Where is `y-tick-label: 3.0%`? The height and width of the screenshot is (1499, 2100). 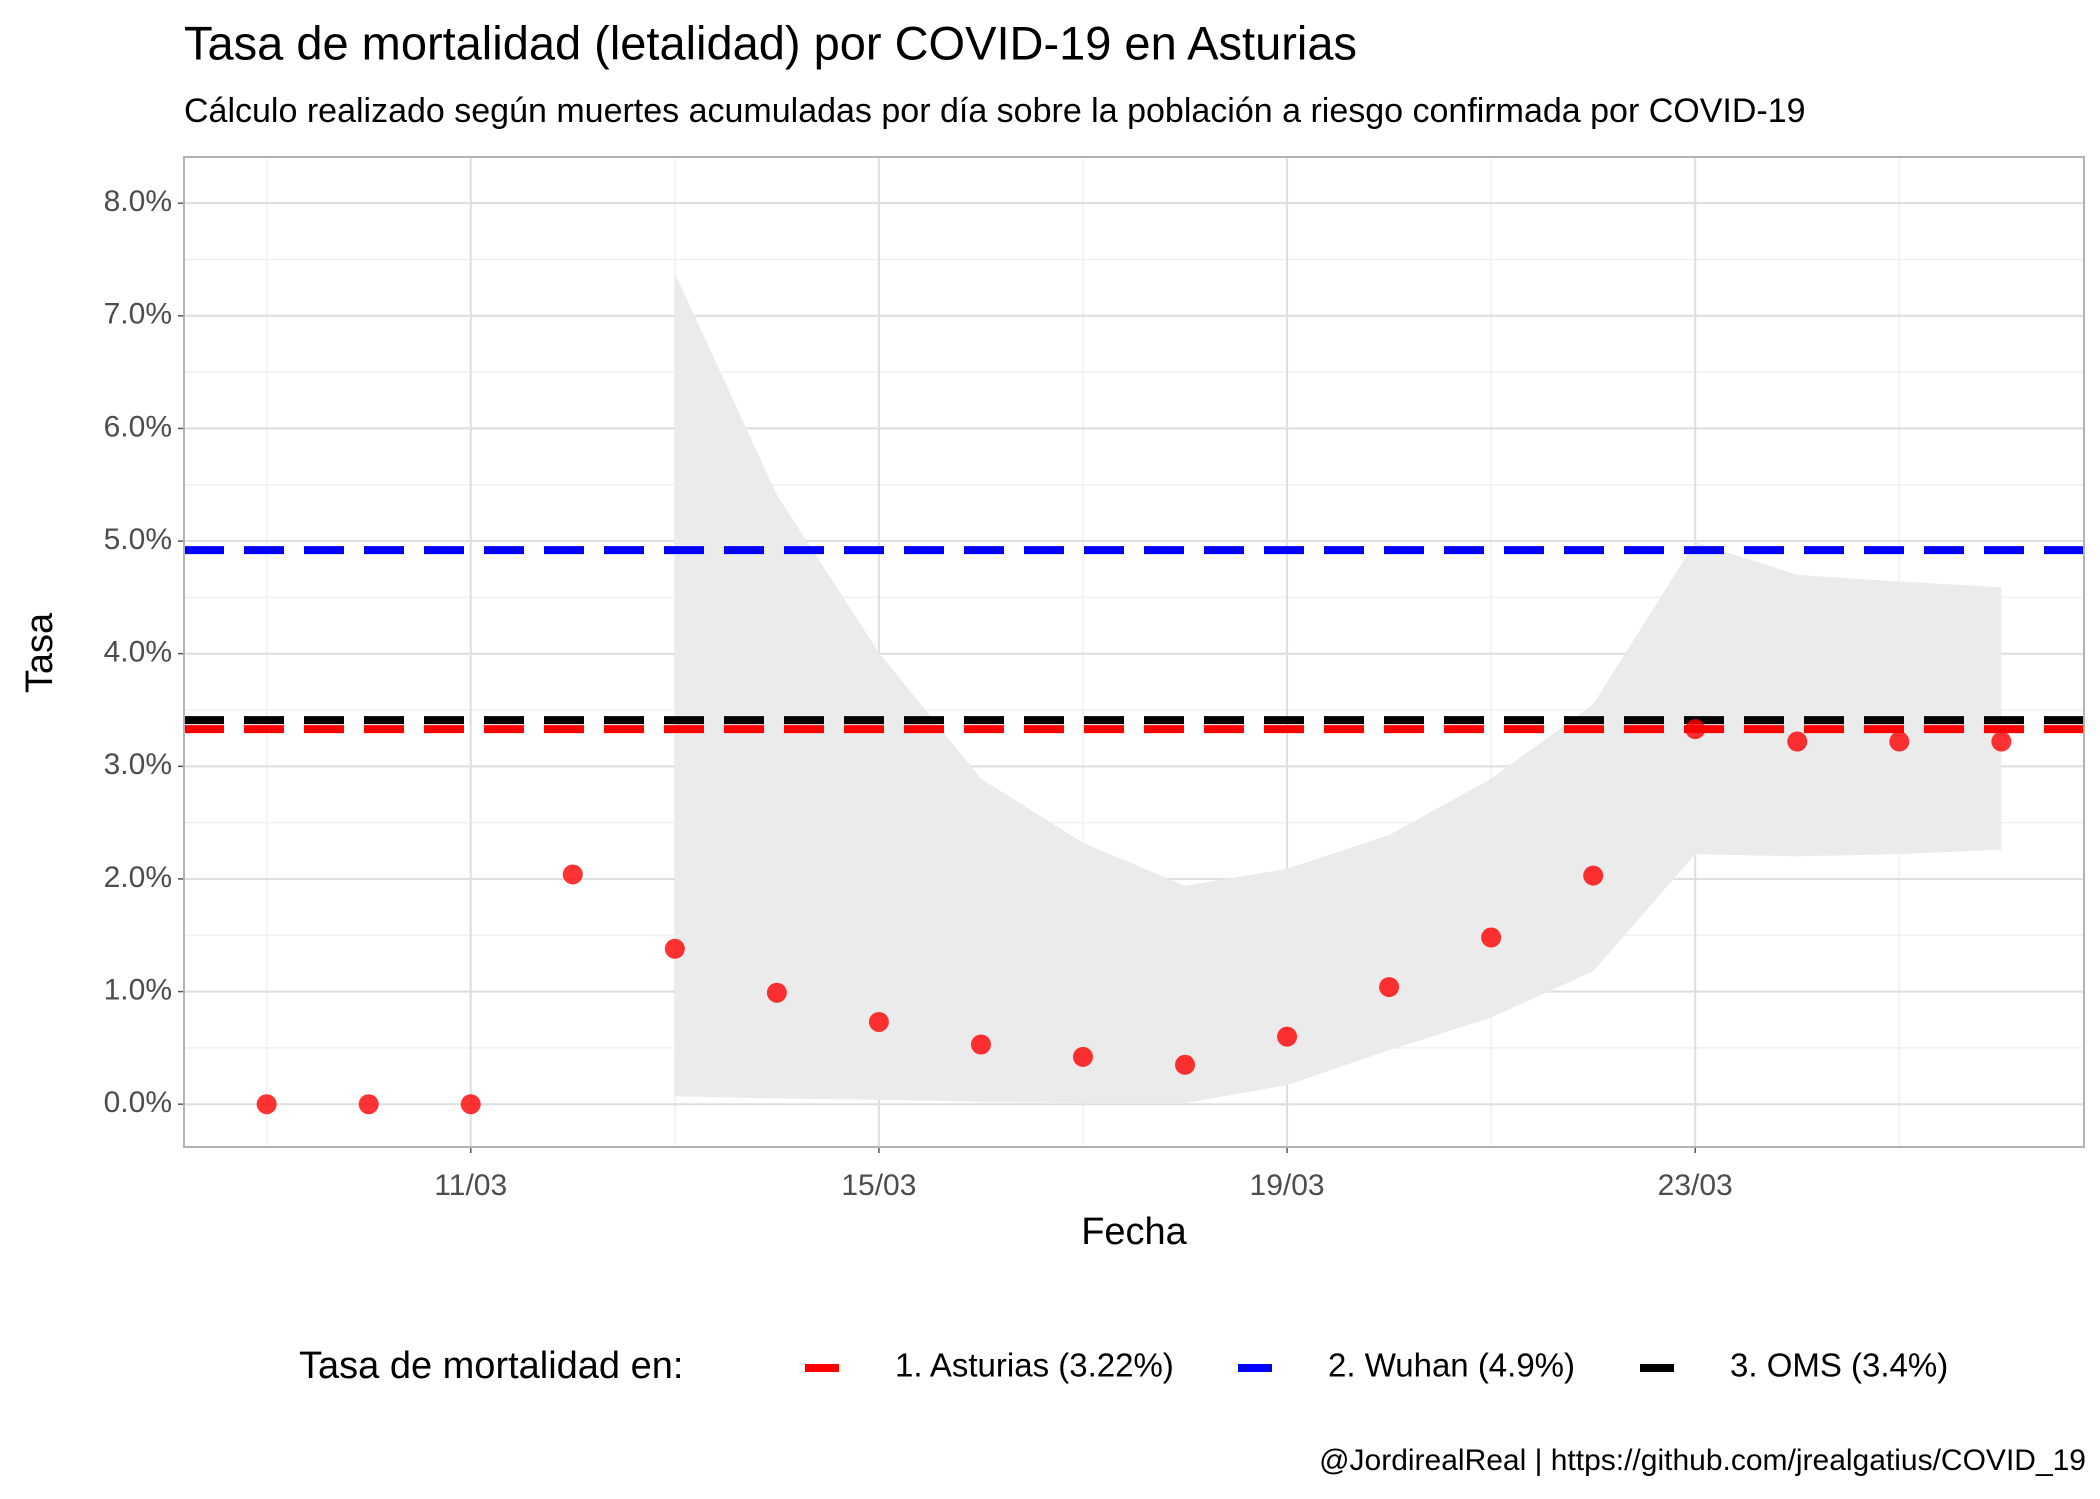 y-tick-label: 3.0% is located at coordinates (138, 764).